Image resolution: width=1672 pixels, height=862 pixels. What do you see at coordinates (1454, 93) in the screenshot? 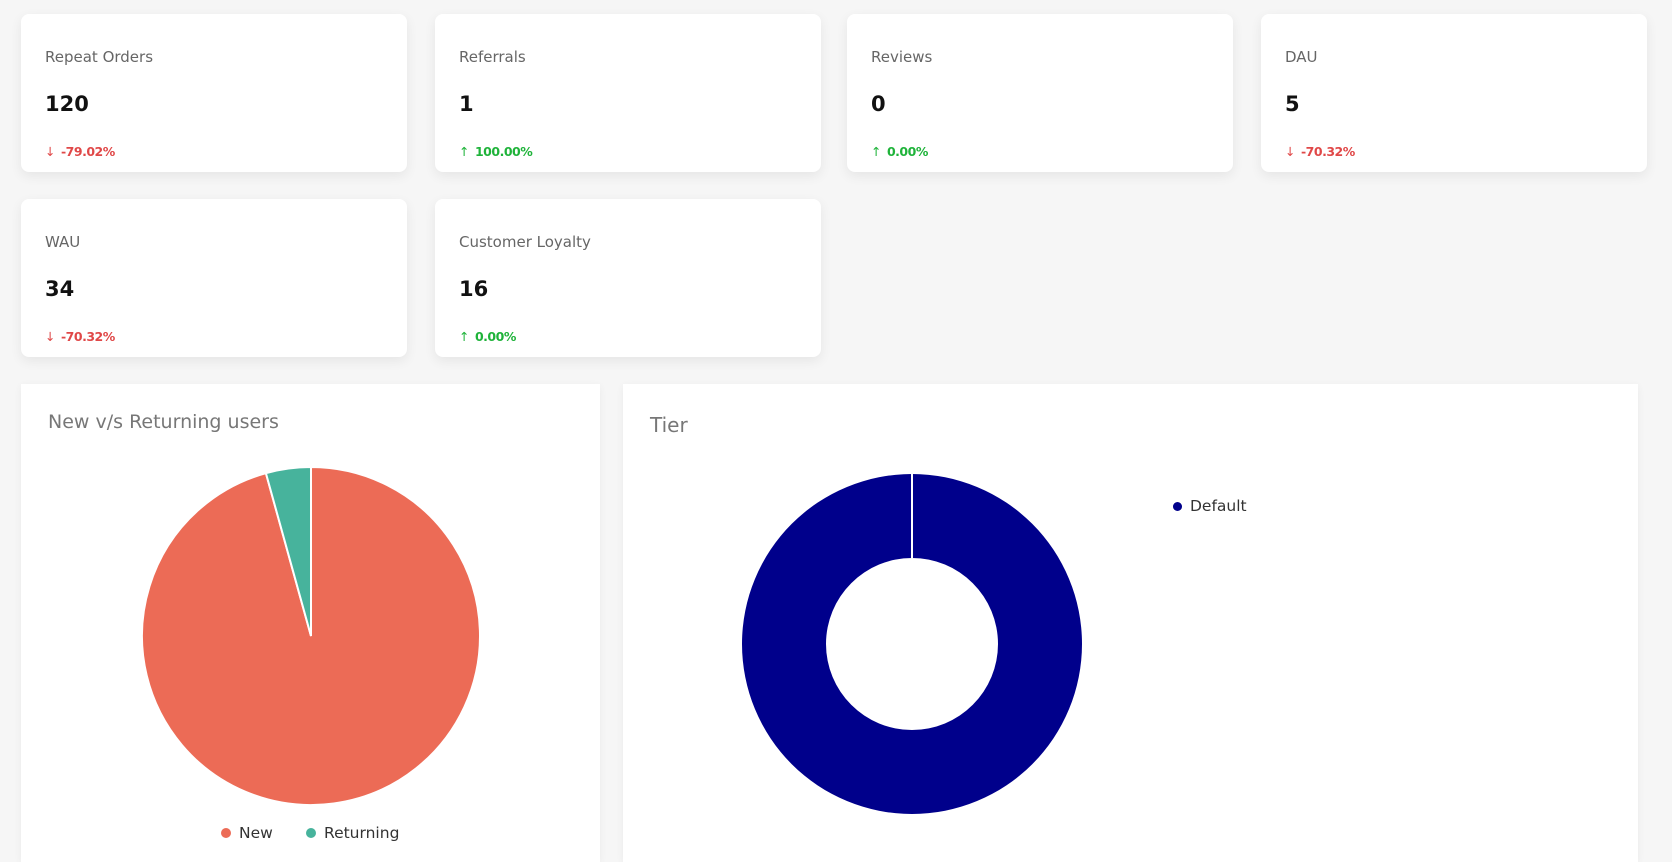
I see `metric-card-dau: DAU 5 ↓ -70.32%` at bounding box center [1454, 93].